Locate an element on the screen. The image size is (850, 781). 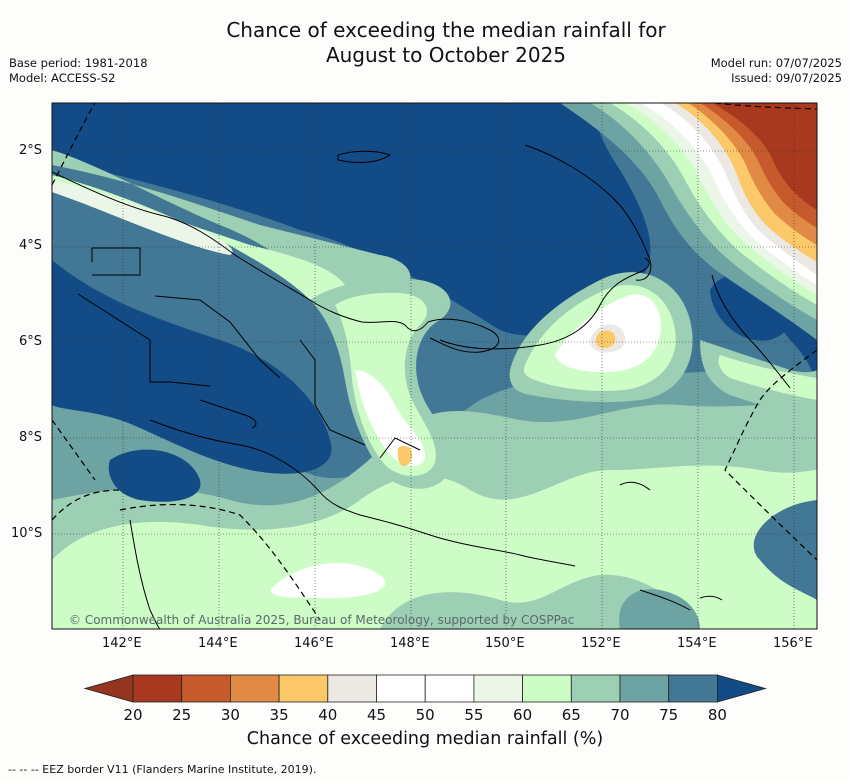
colorbar-labels: 20 25 30 35 40 45 50 55 60 65 70 75 80 is located at coordinates (424, 715).